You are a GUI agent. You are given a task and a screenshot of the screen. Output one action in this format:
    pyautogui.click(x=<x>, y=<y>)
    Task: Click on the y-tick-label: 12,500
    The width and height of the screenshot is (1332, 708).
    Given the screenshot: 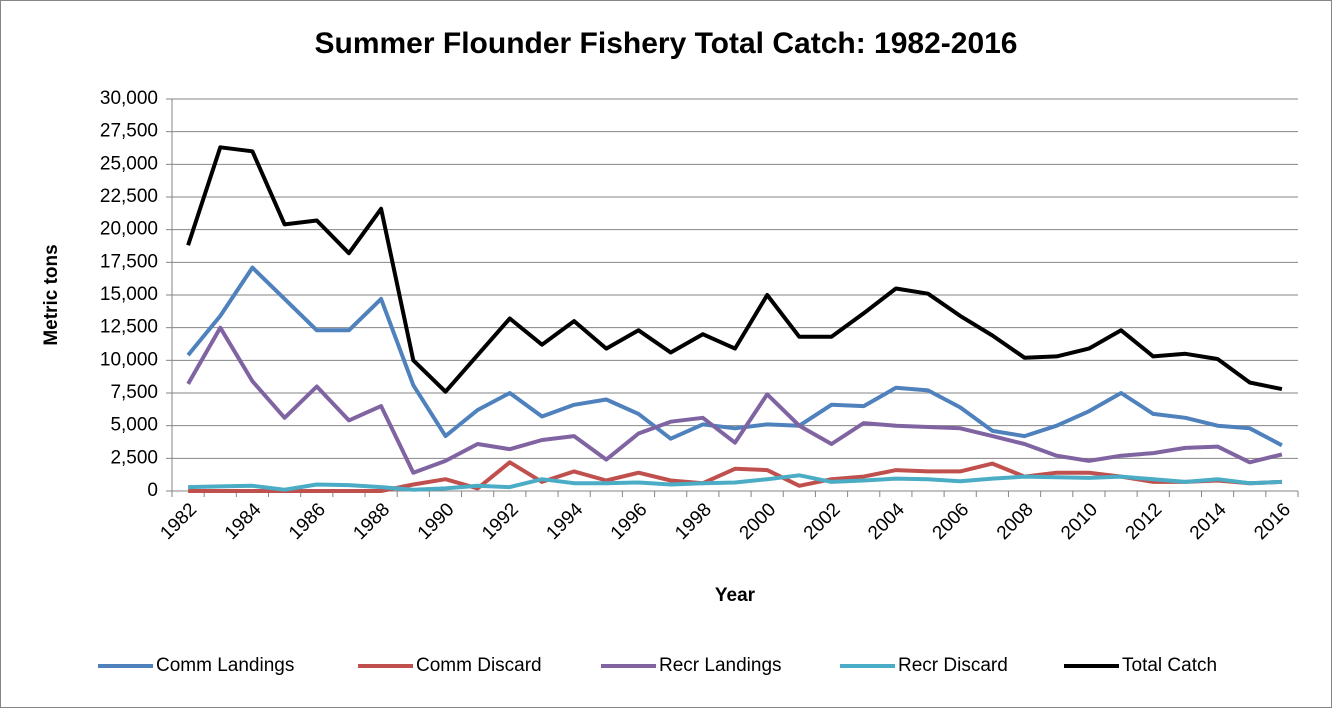 What is the action you would take?
    pyautogui.click(x=129, y=327)
    